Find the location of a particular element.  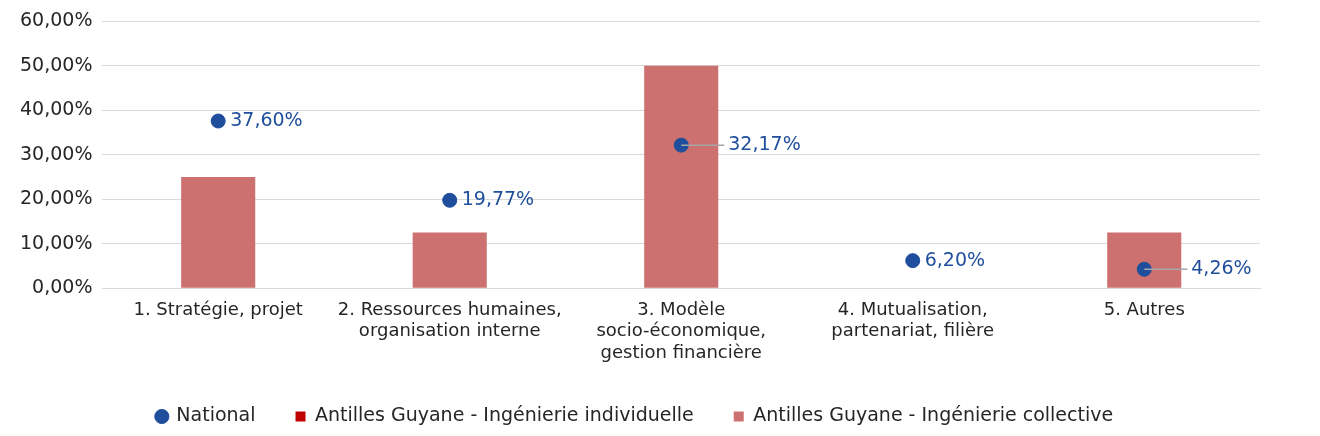

x-tick-label: 1. Stratégie, projet is located at coordinates (218, 308).